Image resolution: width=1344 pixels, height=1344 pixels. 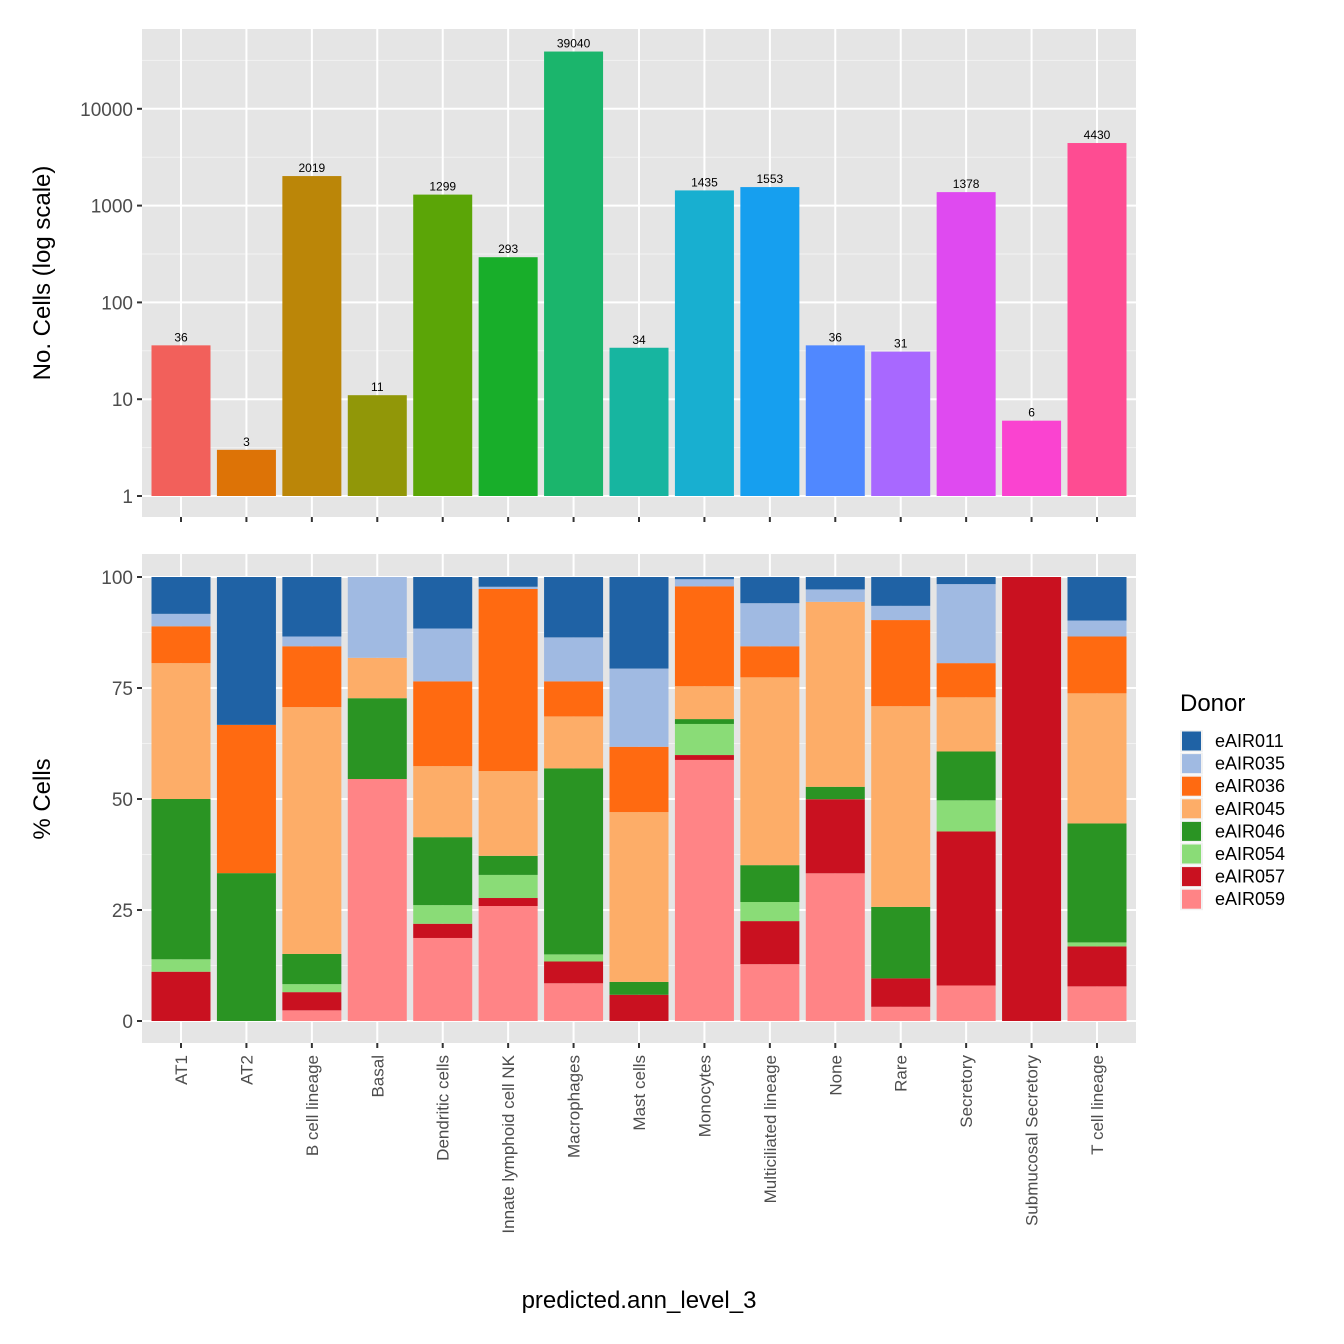 I want to click on top-y-axis: 1 10 100 1000 10000, so click(x=111, y=304).